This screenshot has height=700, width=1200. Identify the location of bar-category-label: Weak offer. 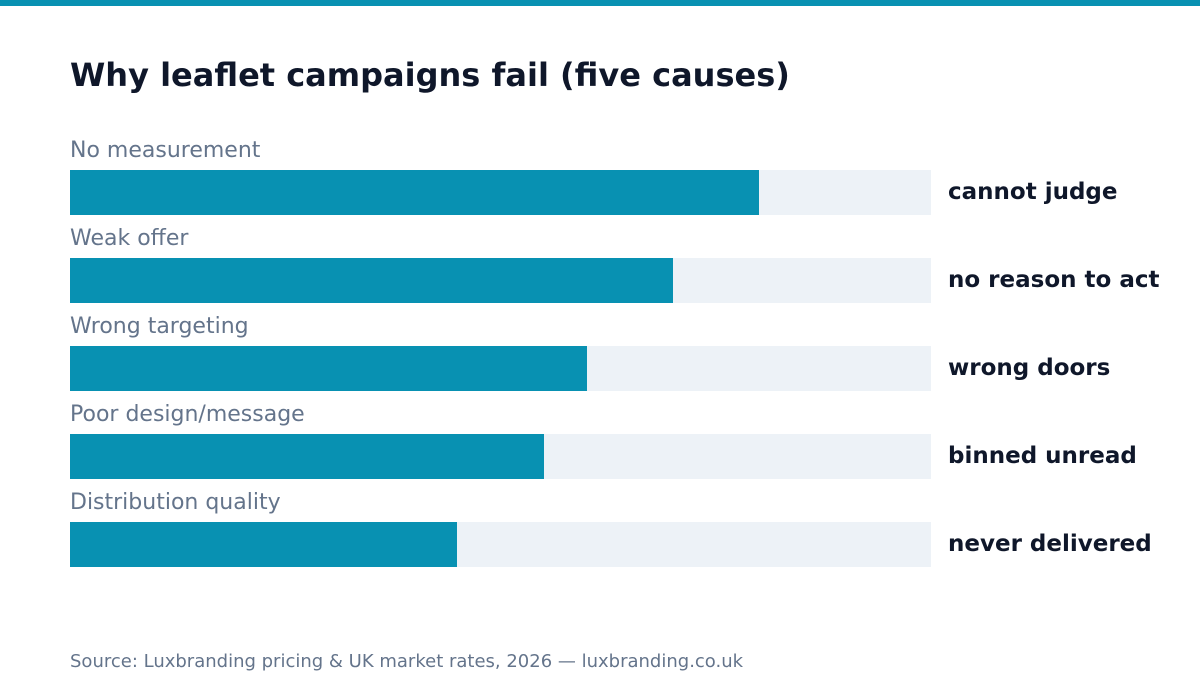
(129, 238).